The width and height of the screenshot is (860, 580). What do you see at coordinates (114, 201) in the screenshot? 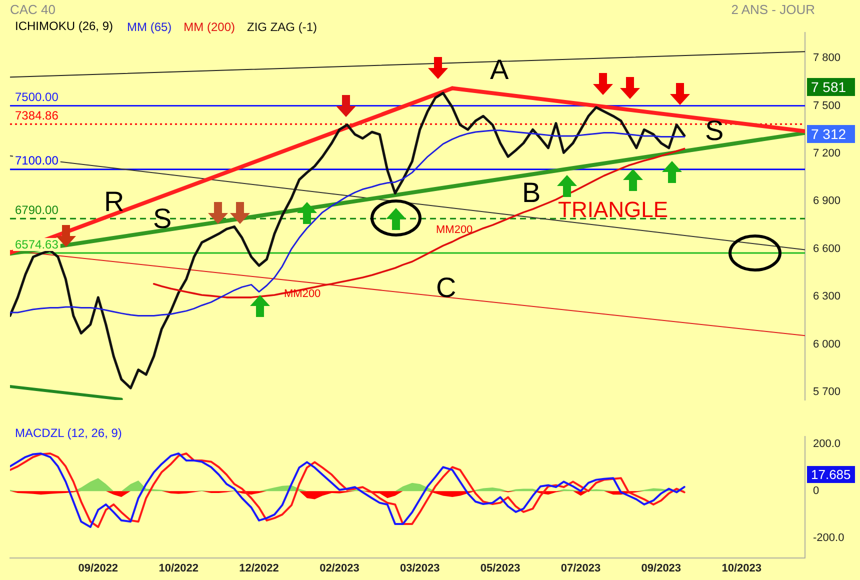
I see `annotation: R` at bounding box center [114, 201].